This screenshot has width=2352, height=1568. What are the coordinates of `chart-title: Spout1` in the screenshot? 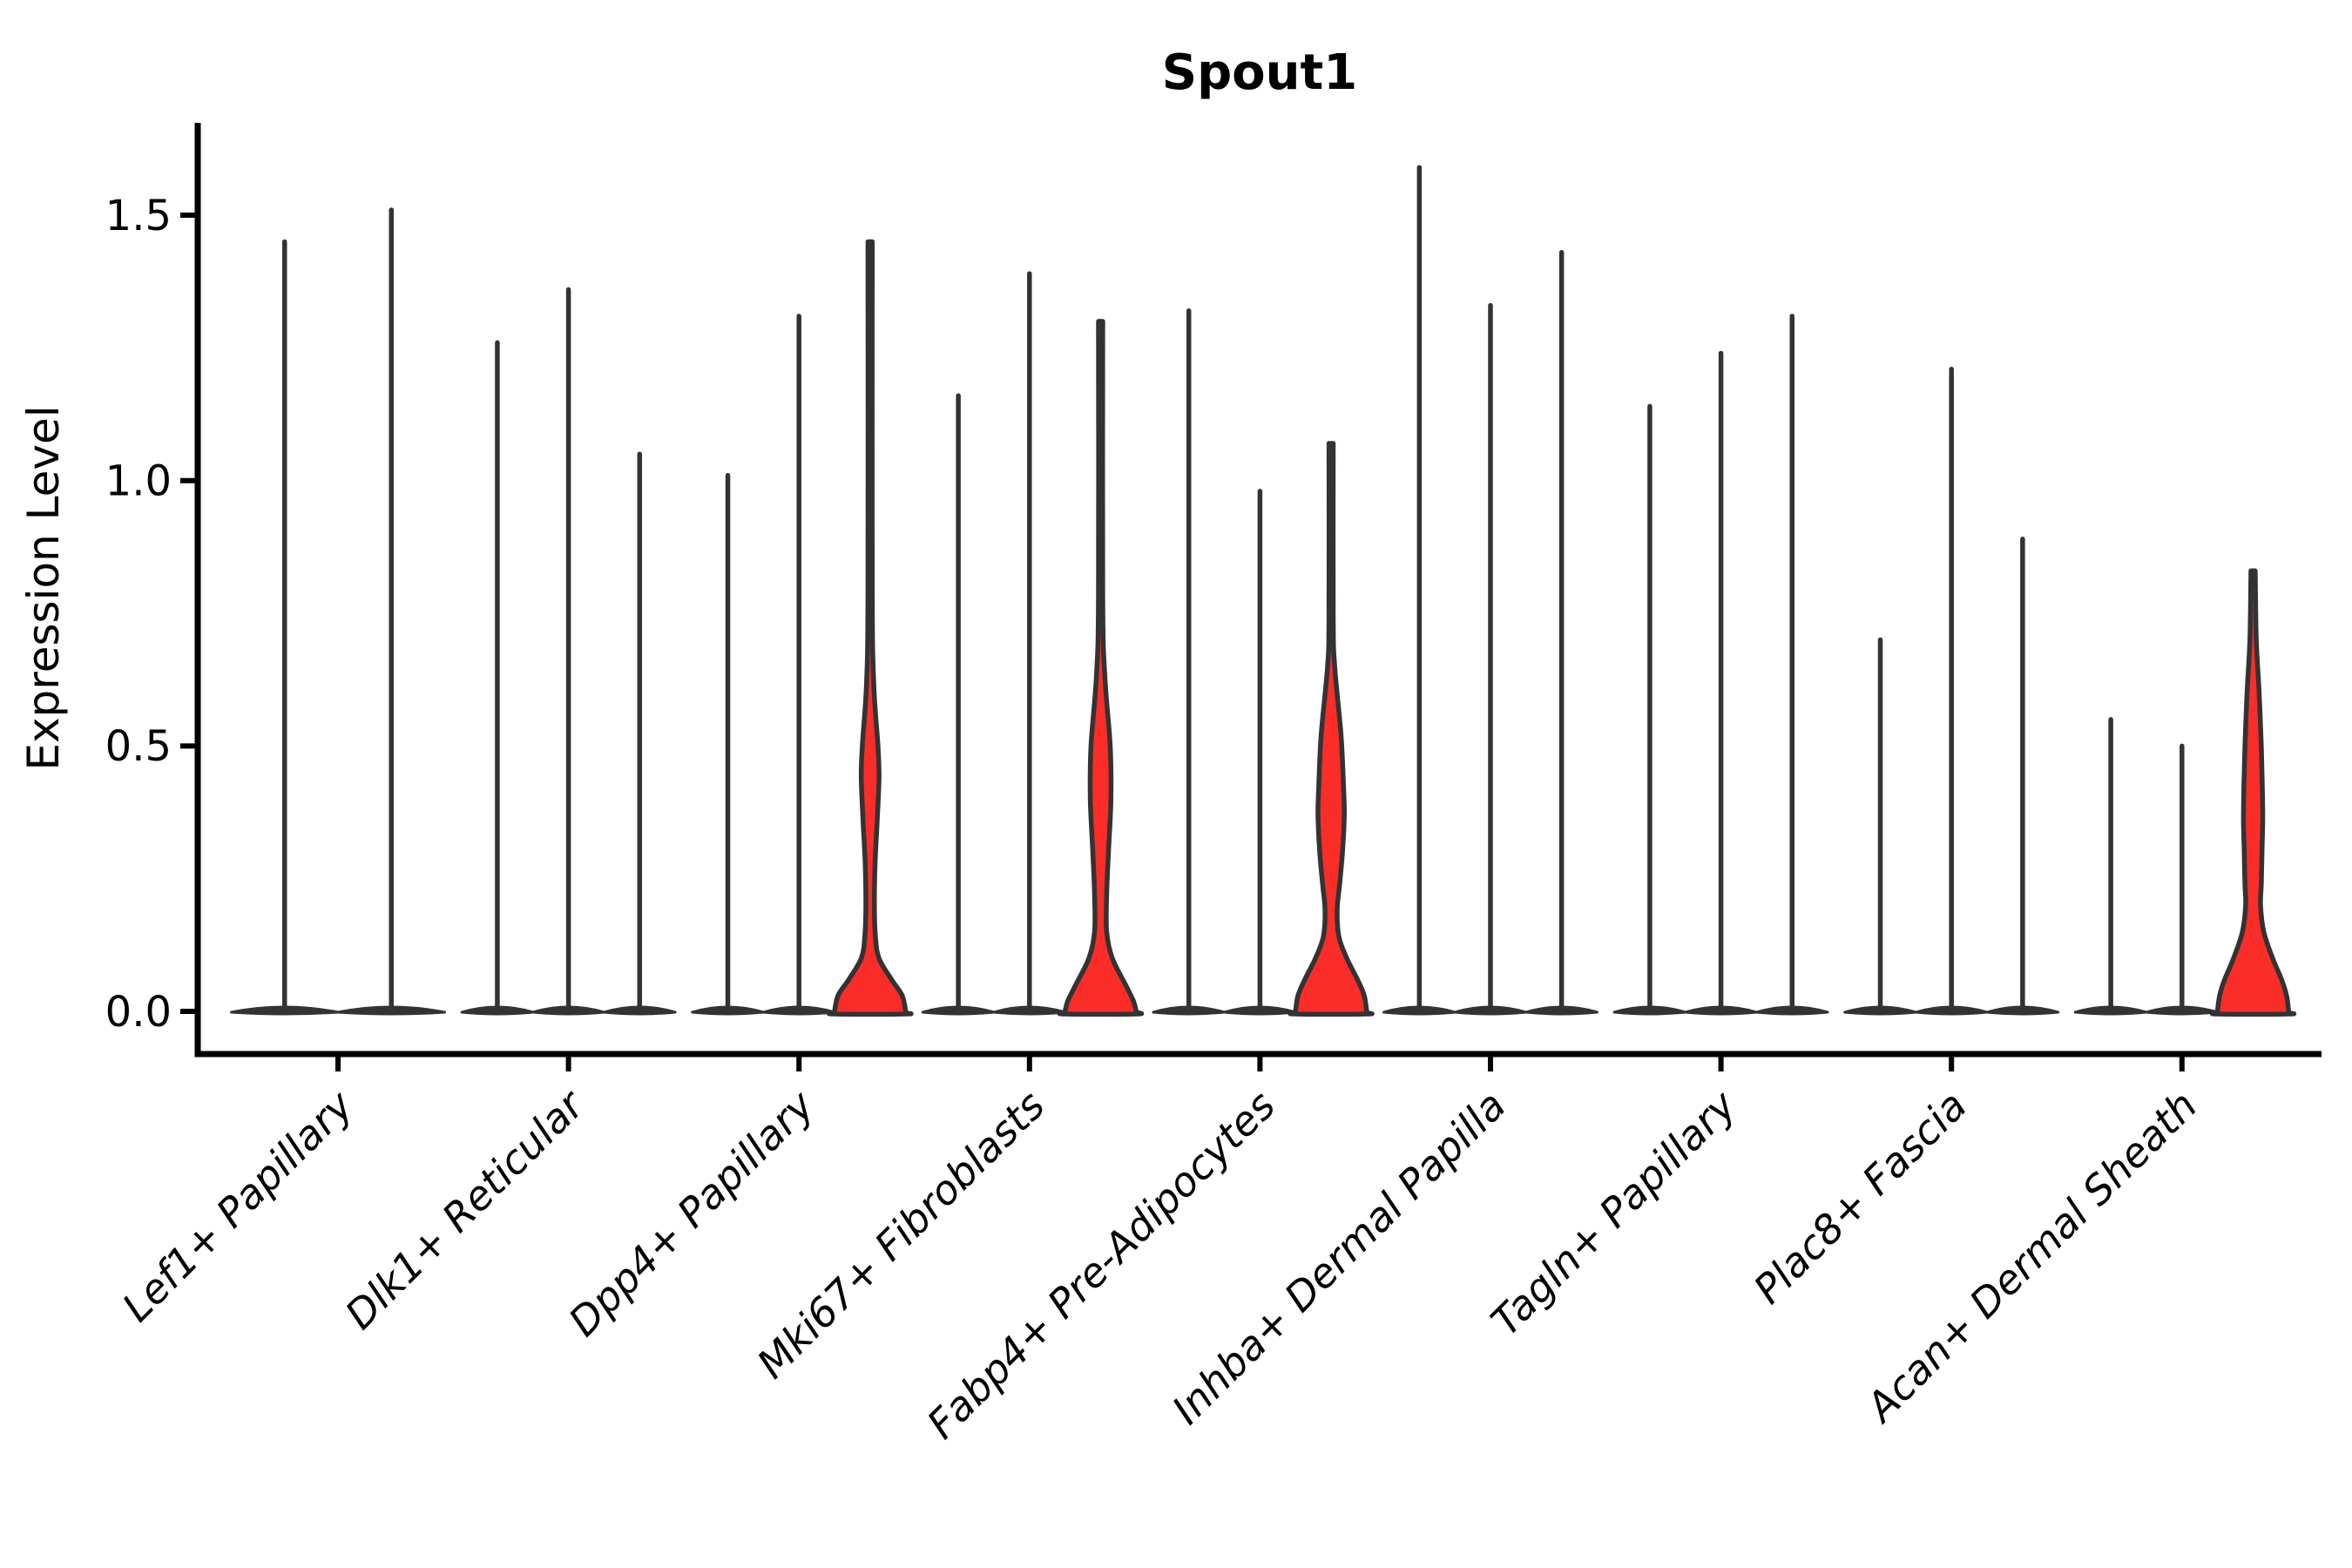 It's located at (1260, 72).